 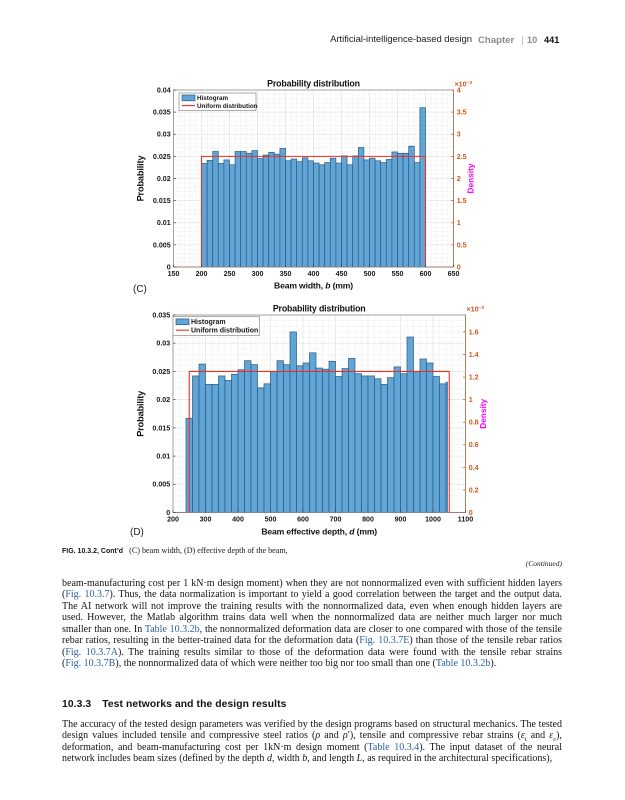 I want to click on svg-text: (D), so click(x=137, y=532).